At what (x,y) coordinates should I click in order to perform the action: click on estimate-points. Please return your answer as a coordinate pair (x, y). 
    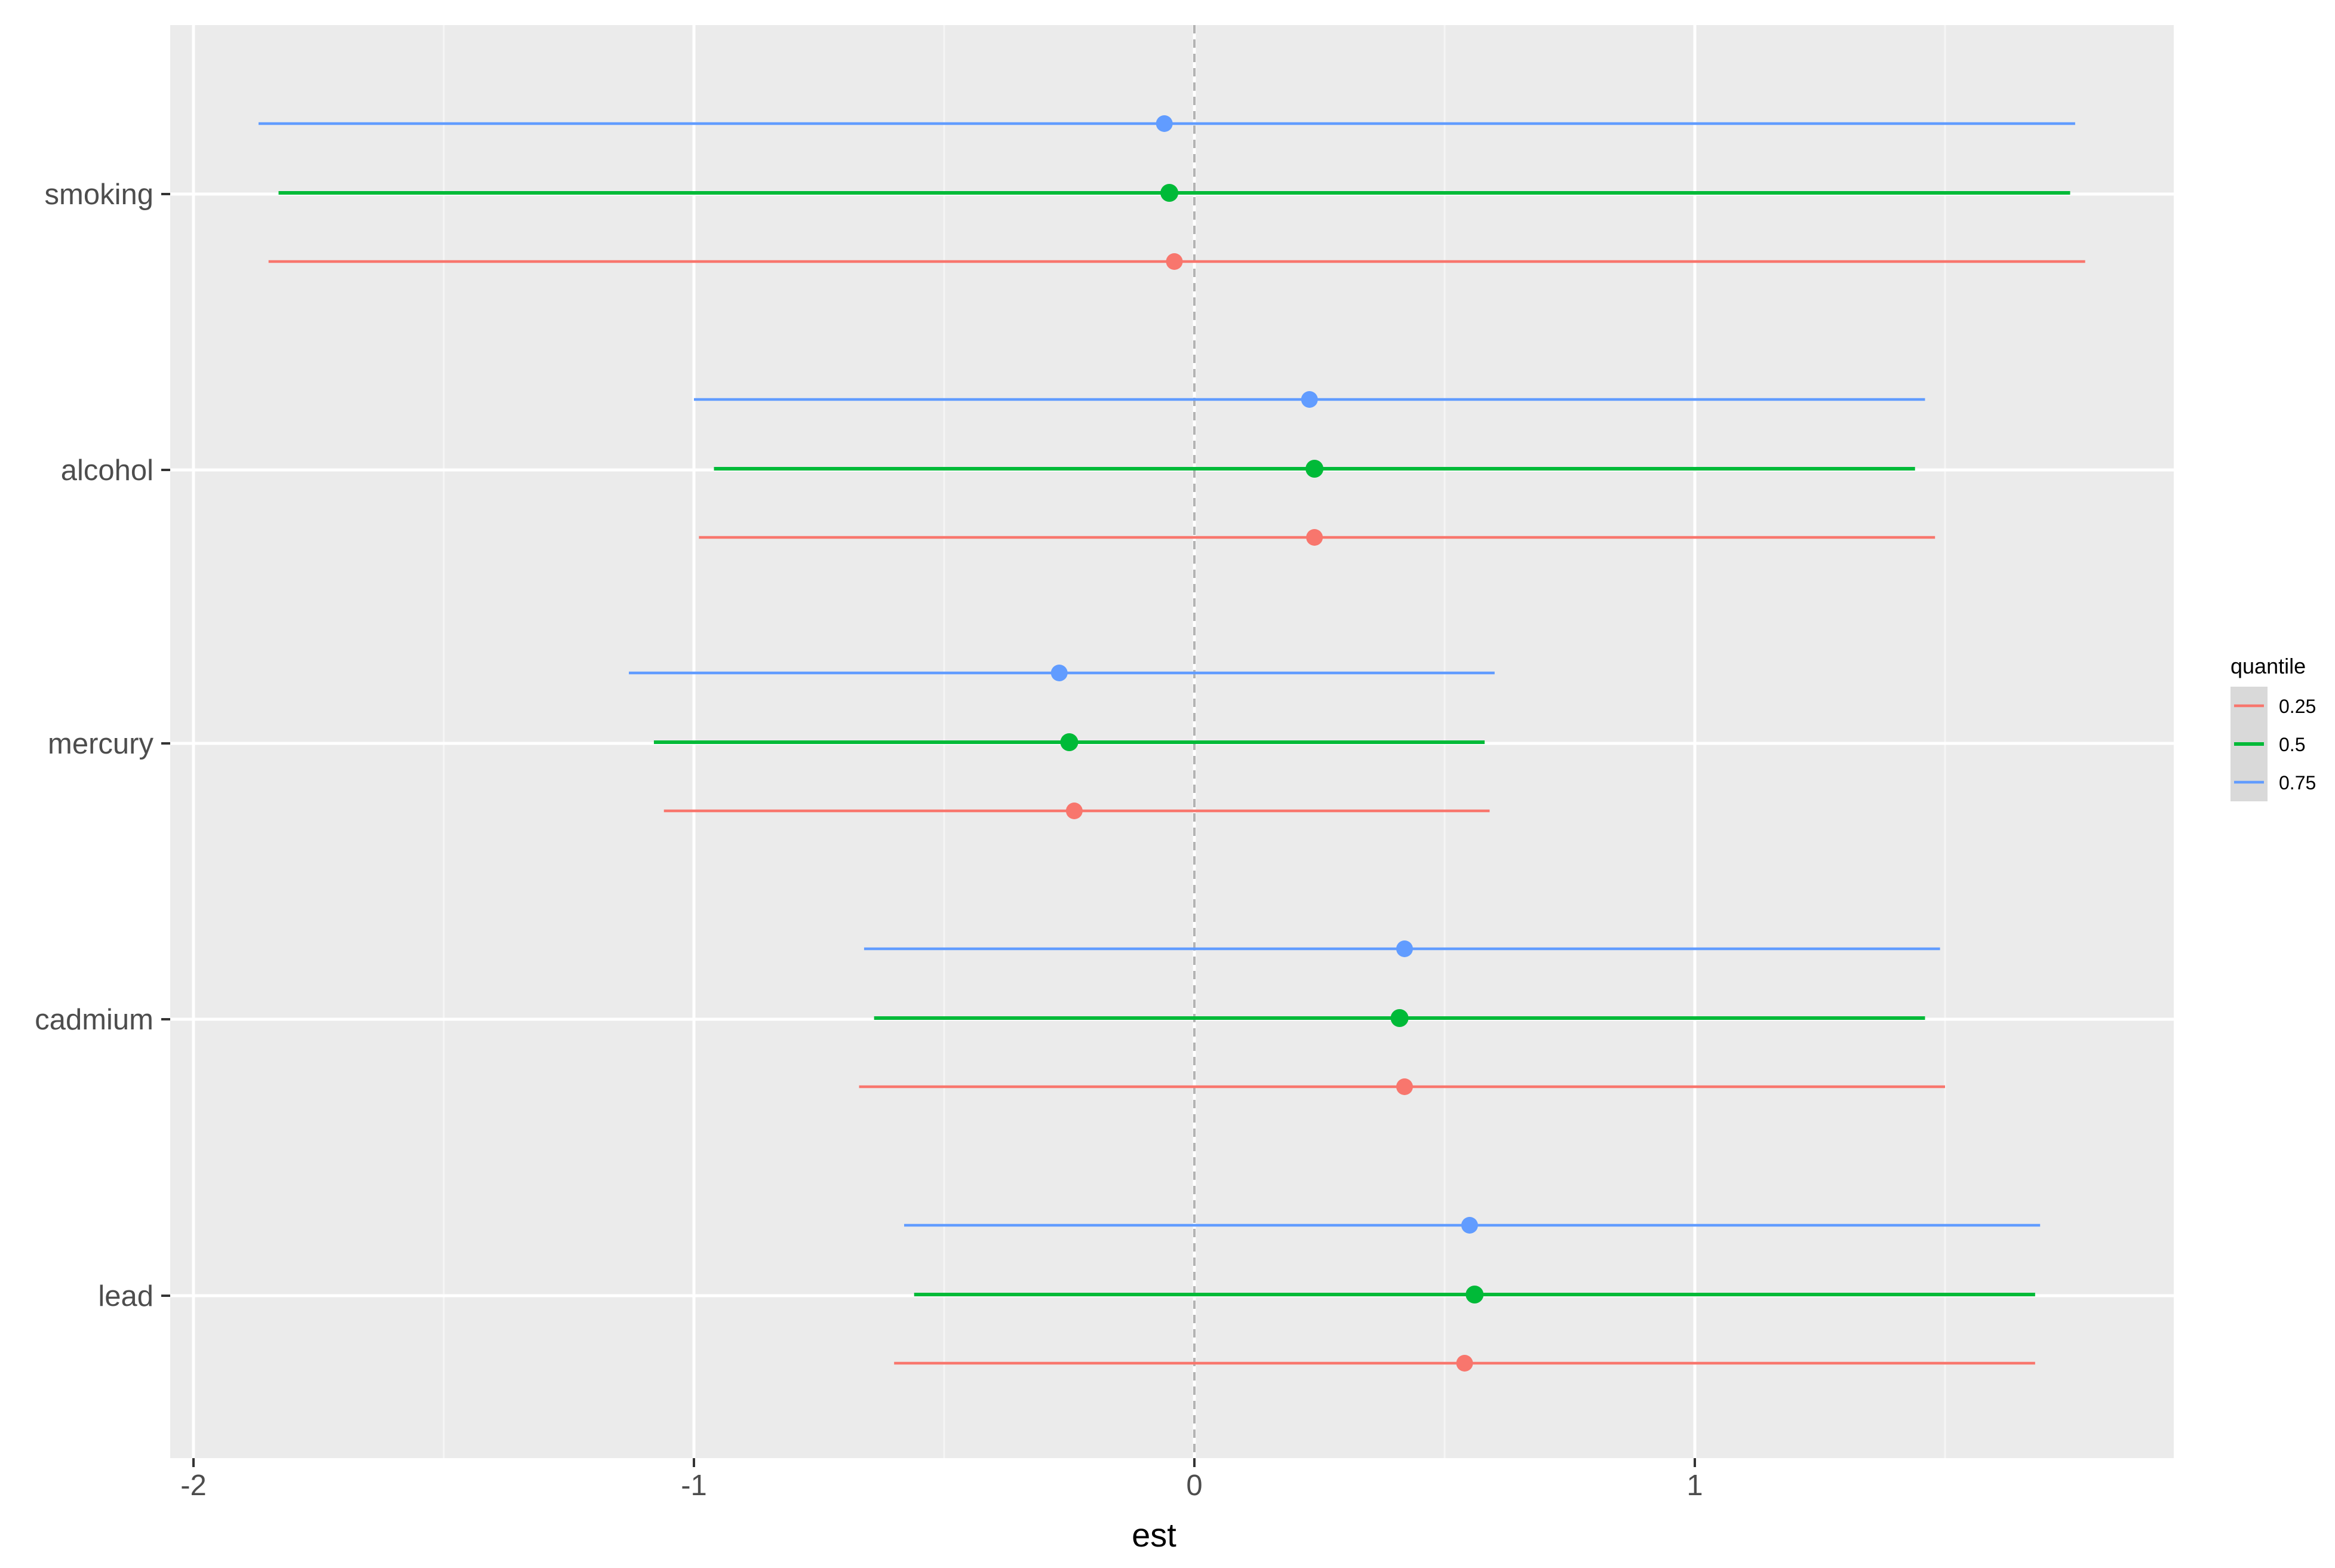
    Looking at the image, I should click on (1267, 743).